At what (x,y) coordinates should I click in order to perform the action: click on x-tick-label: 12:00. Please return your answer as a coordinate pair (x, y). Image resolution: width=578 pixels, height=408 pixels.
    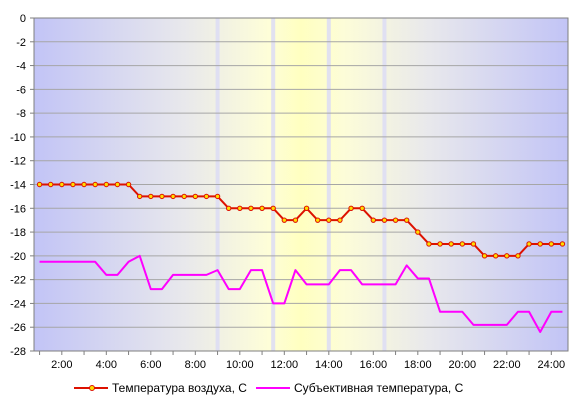
    Looking at the image, I should click on (285, 365).